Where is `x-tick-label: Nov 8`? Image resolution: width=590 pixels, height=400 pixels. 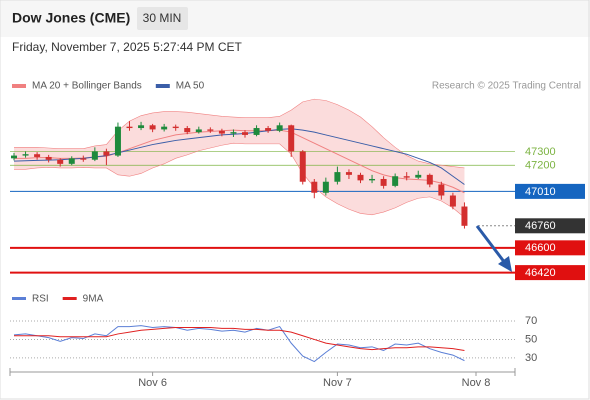
x-tick-label: Nov 8 is located at coordinates (476, 383).